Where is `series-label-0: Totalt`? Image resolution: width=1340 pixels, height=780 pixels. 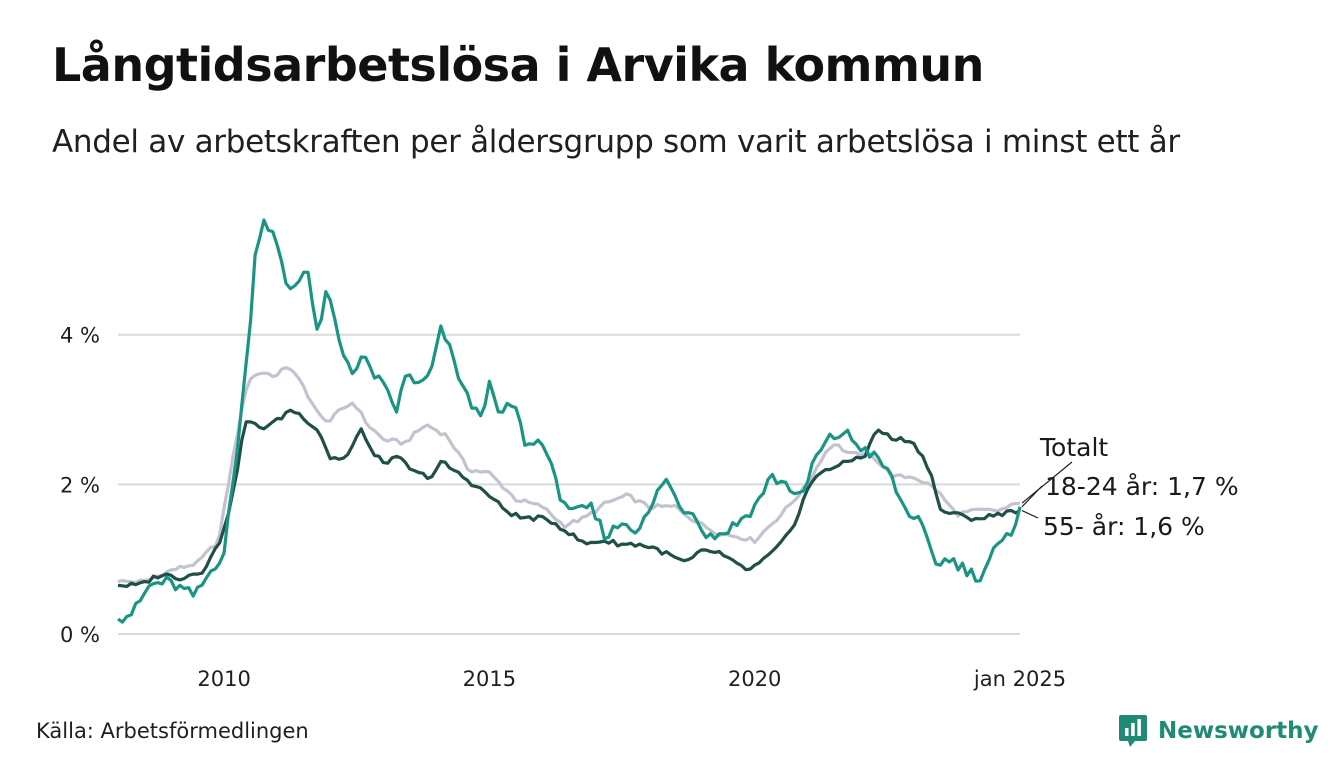 series-label-0: Totalt is located at coordinates (1073, 447).